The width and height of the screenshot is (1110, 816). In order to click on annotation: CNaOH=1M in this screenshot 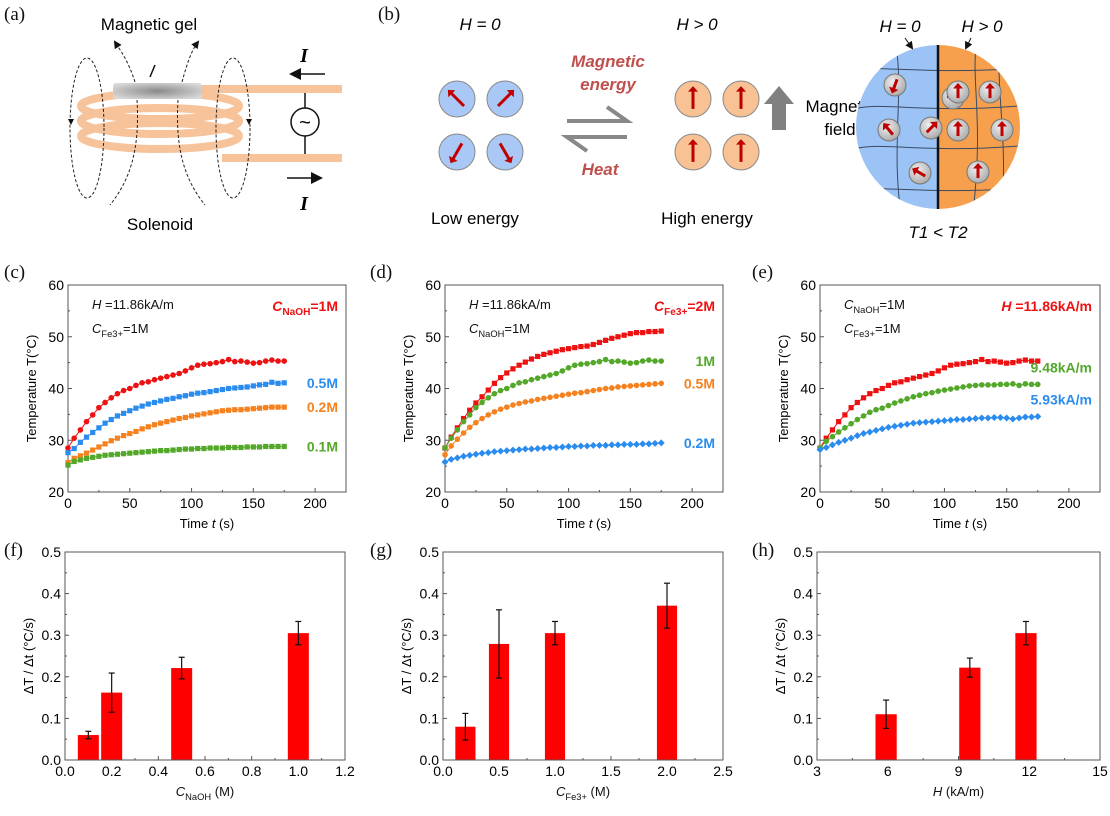, I will do `click(874, 306)`.